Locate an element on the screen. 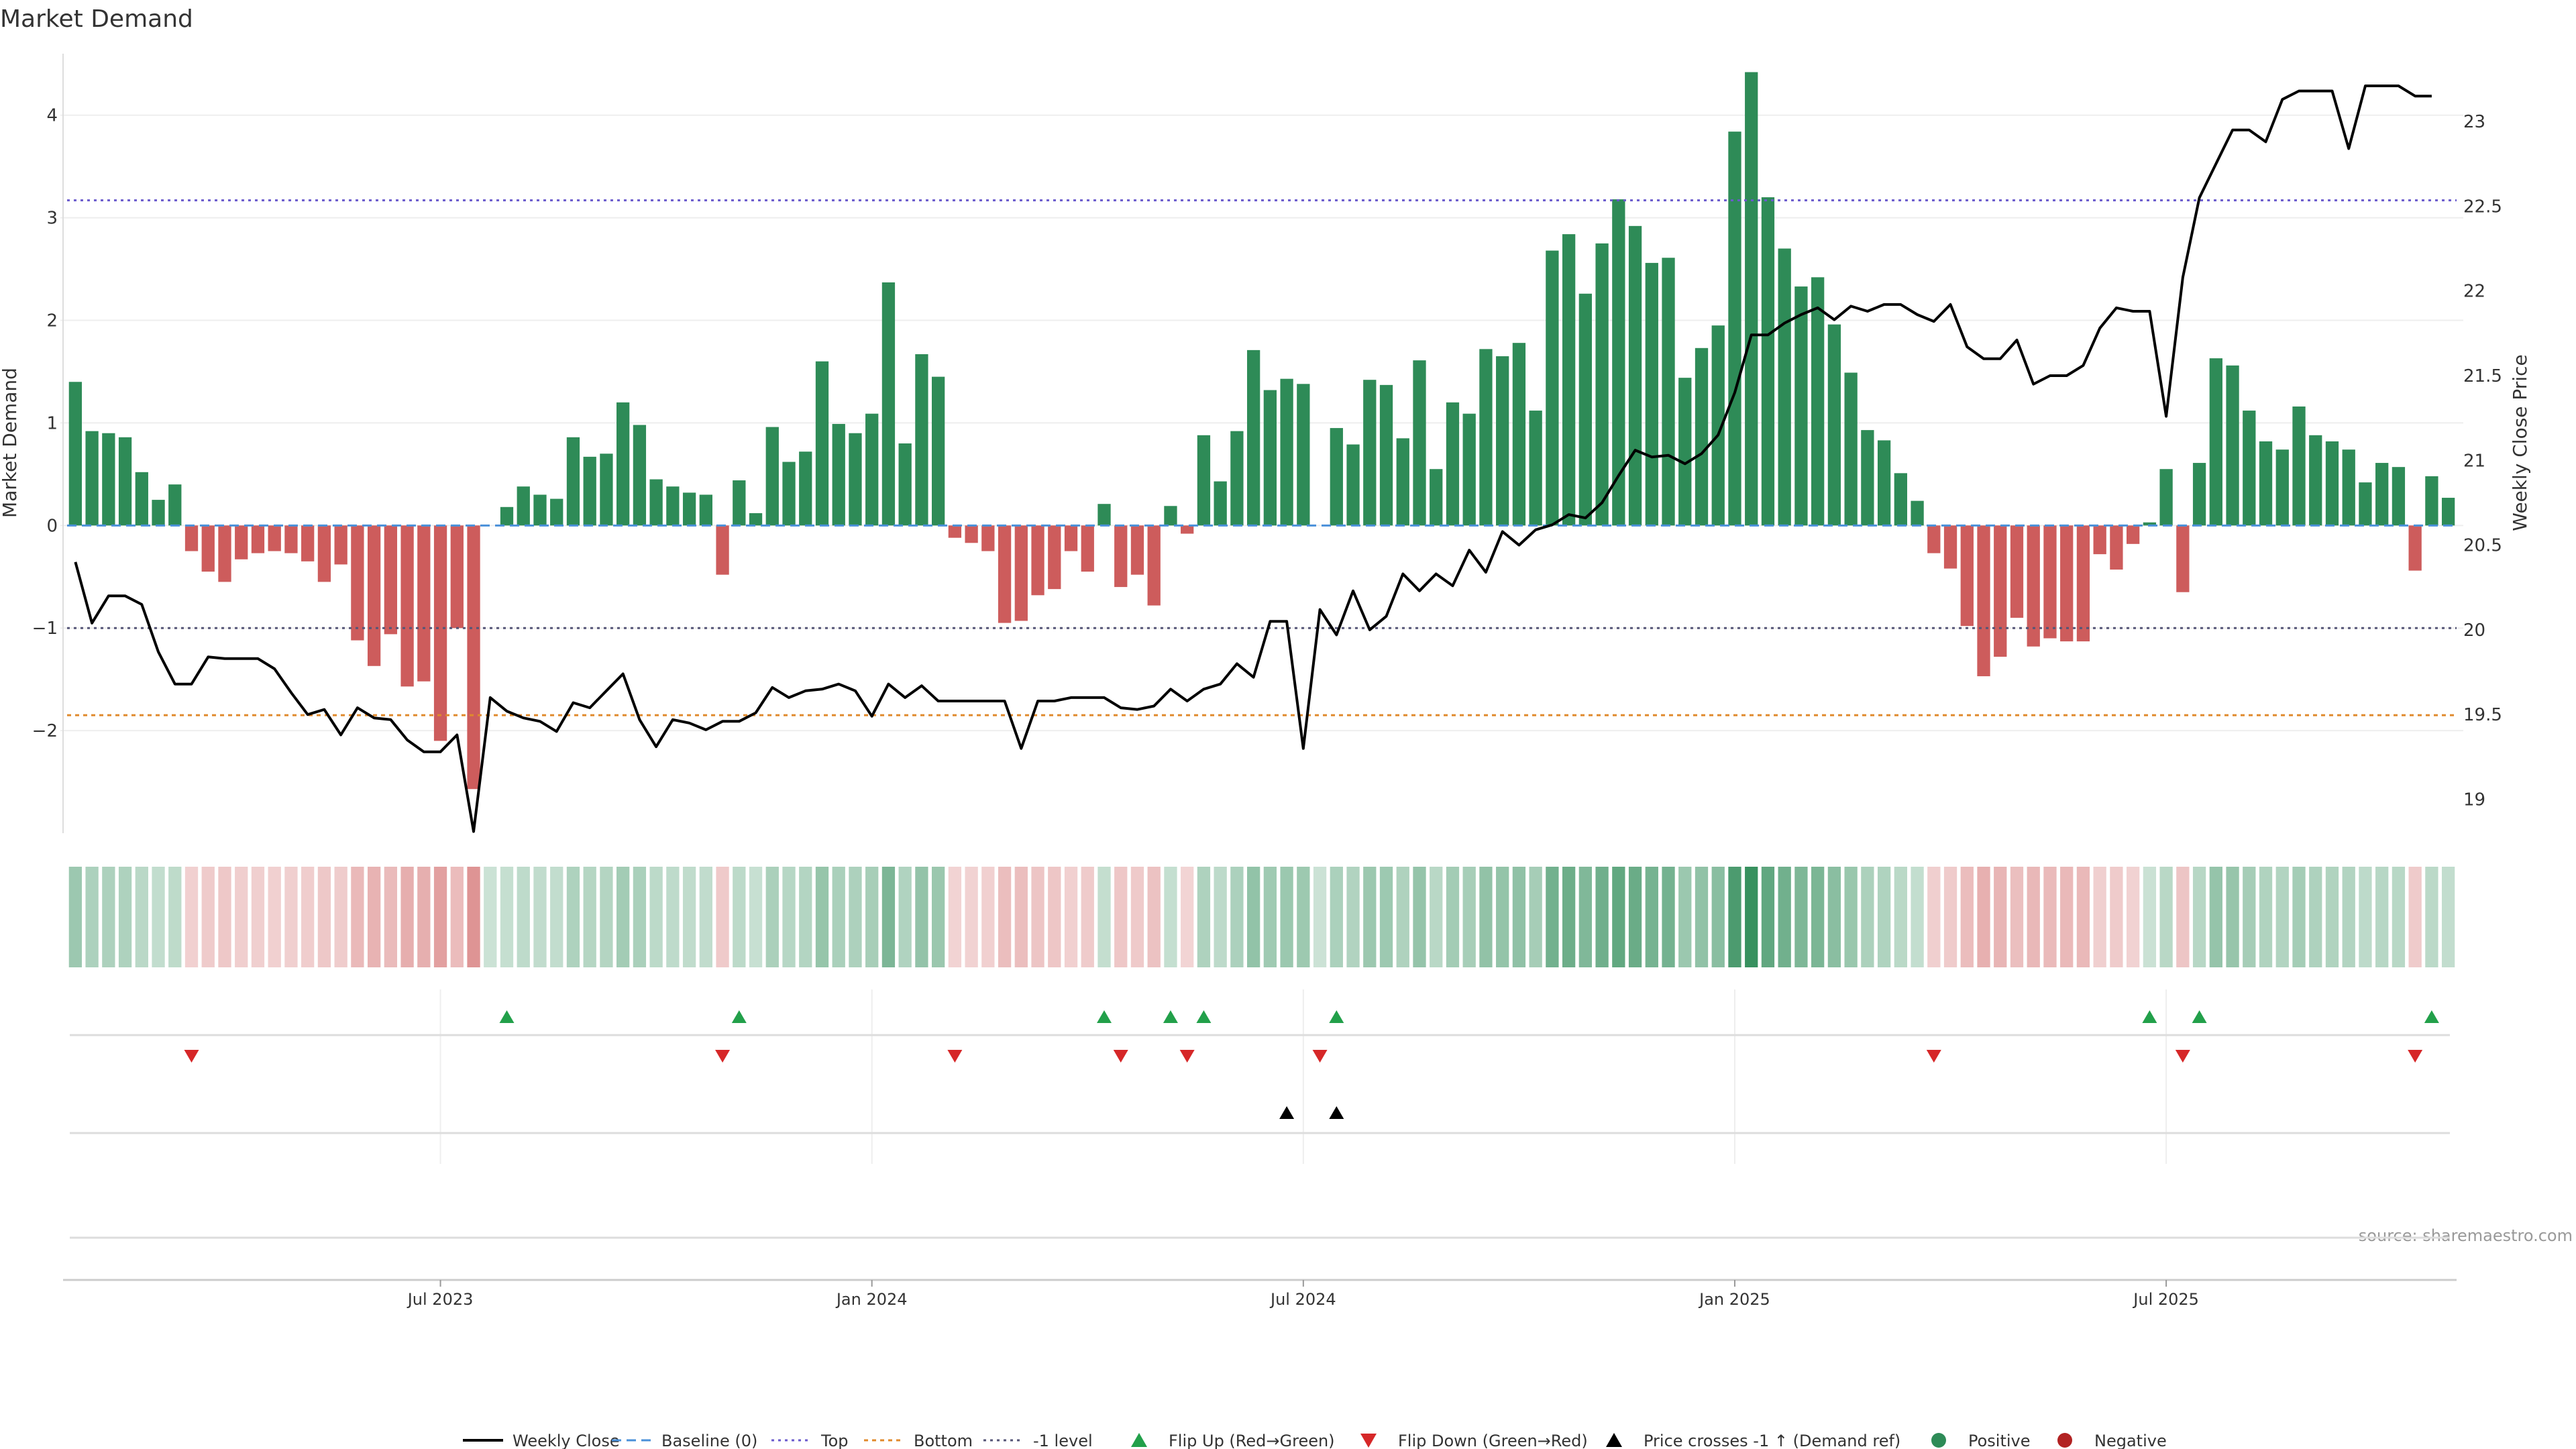 This screenshot has height=1449, width=2576. legend-item: Positive is located at coordinates (1981, 1440).